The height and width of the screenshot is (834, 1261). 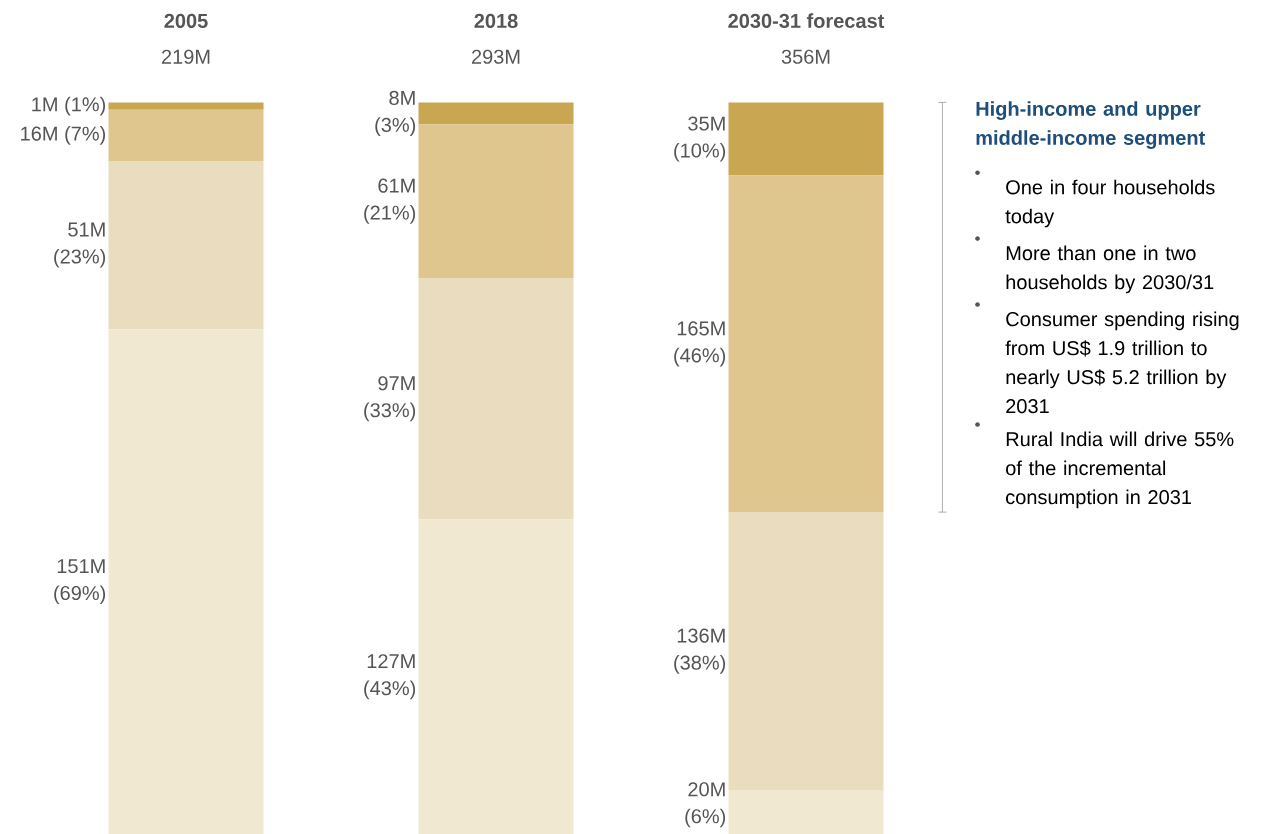 What do you see at coordinates (1110, 203) in the screenshot?
I see `text: One in four households today` at bounding box center [1110, 203].